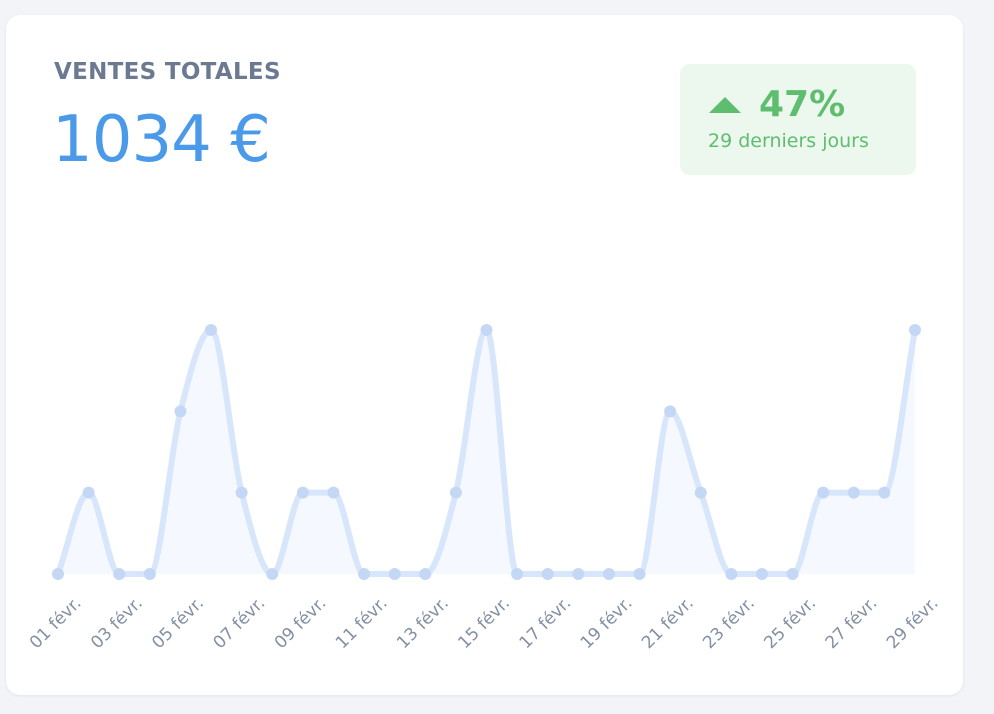 The width and height of the screenshot is (994, 714). Describe the element at coordinates (729, 623) in the screenshot. I see `x-tick-label: 23 févr.` at that location.